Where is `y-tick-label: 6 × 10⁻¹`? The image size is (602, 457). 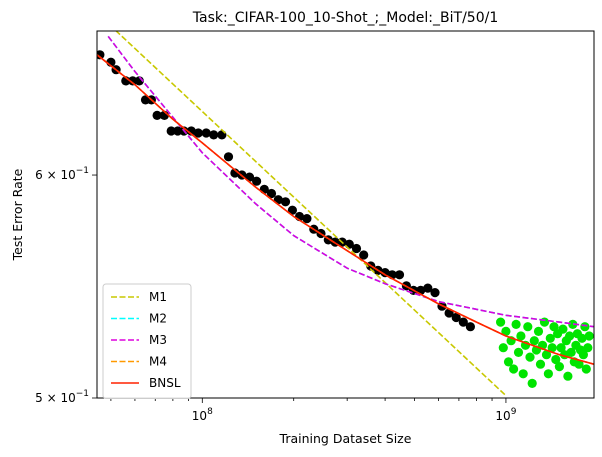
y-tick-label: 6 × 10⁻¹ is located at coordinates (62, 174).